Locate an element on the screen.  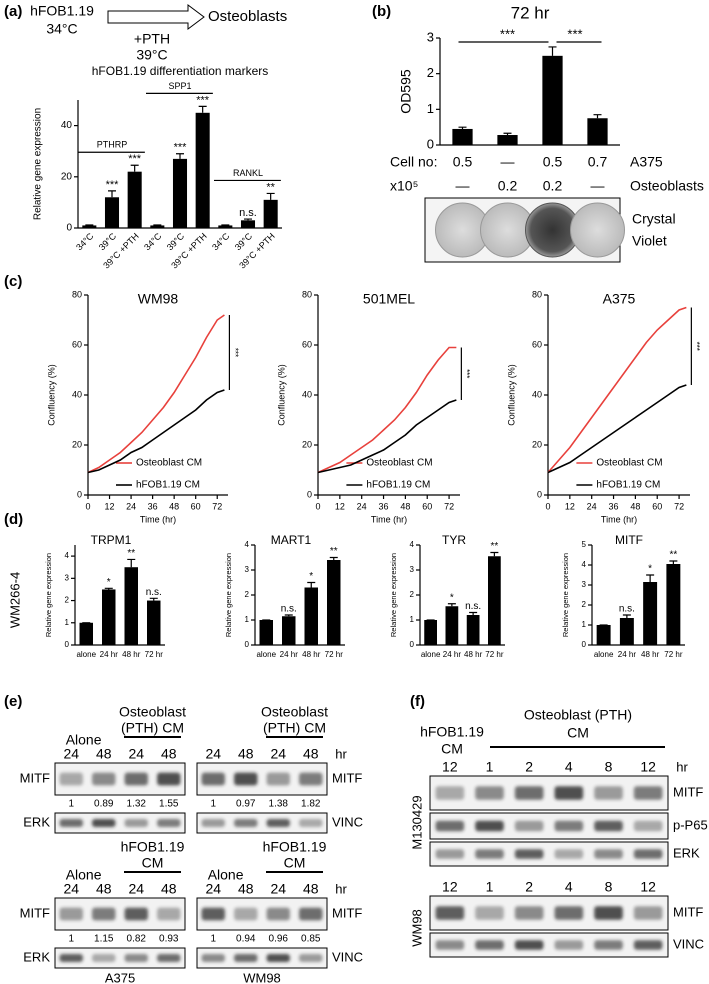
panel-label: (b) is located at coordinates (381, 11).